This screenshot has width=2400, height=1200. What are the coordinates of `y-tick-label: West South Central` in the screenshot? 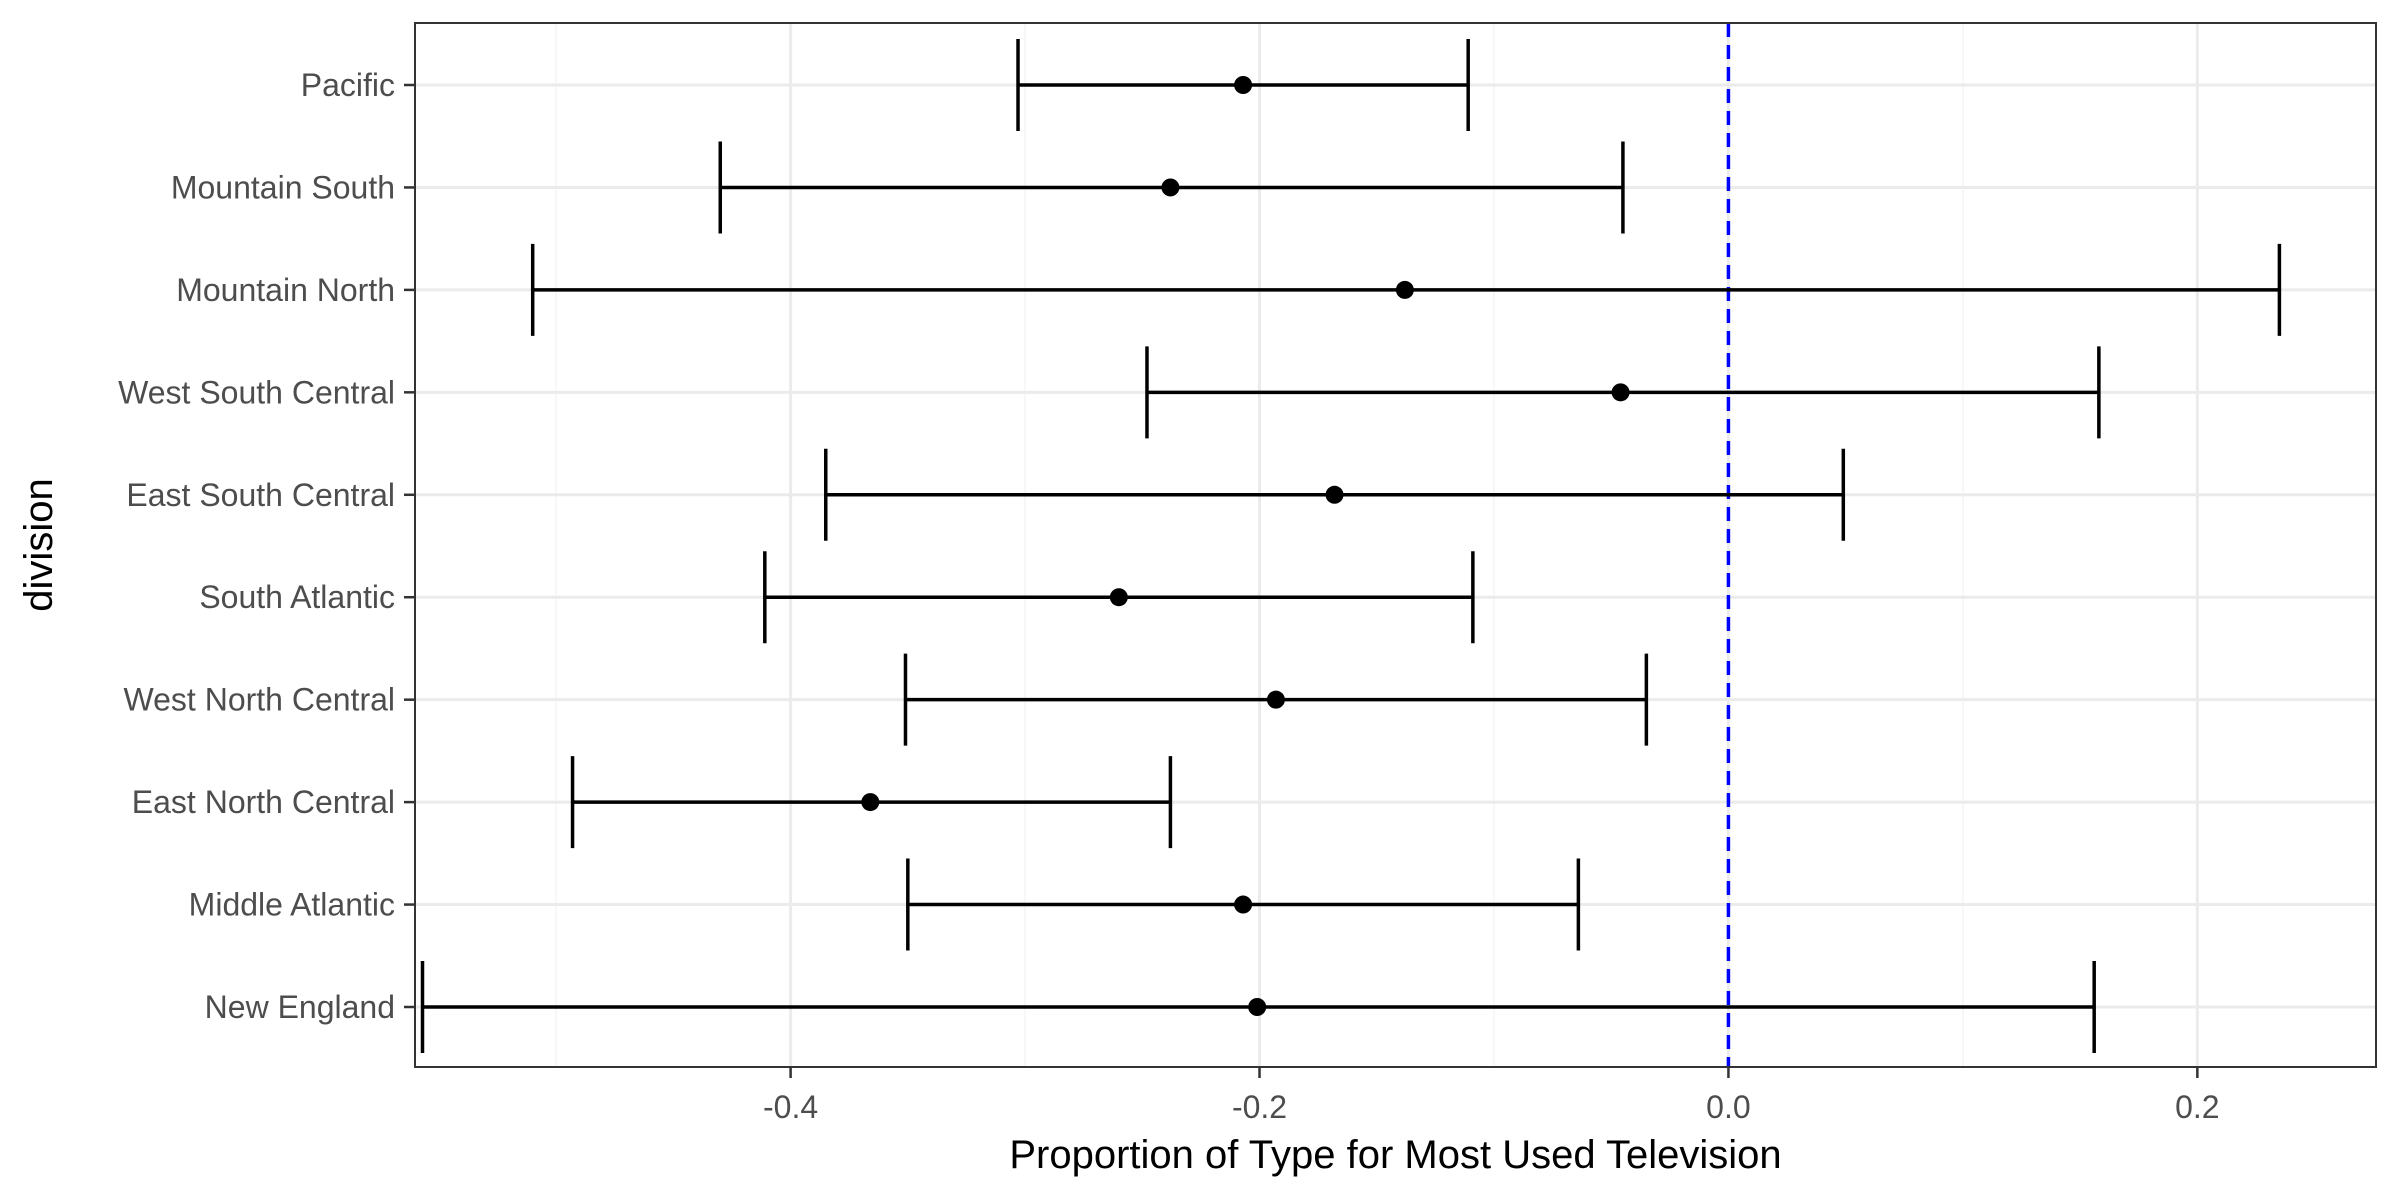 It's located at (256, 392).